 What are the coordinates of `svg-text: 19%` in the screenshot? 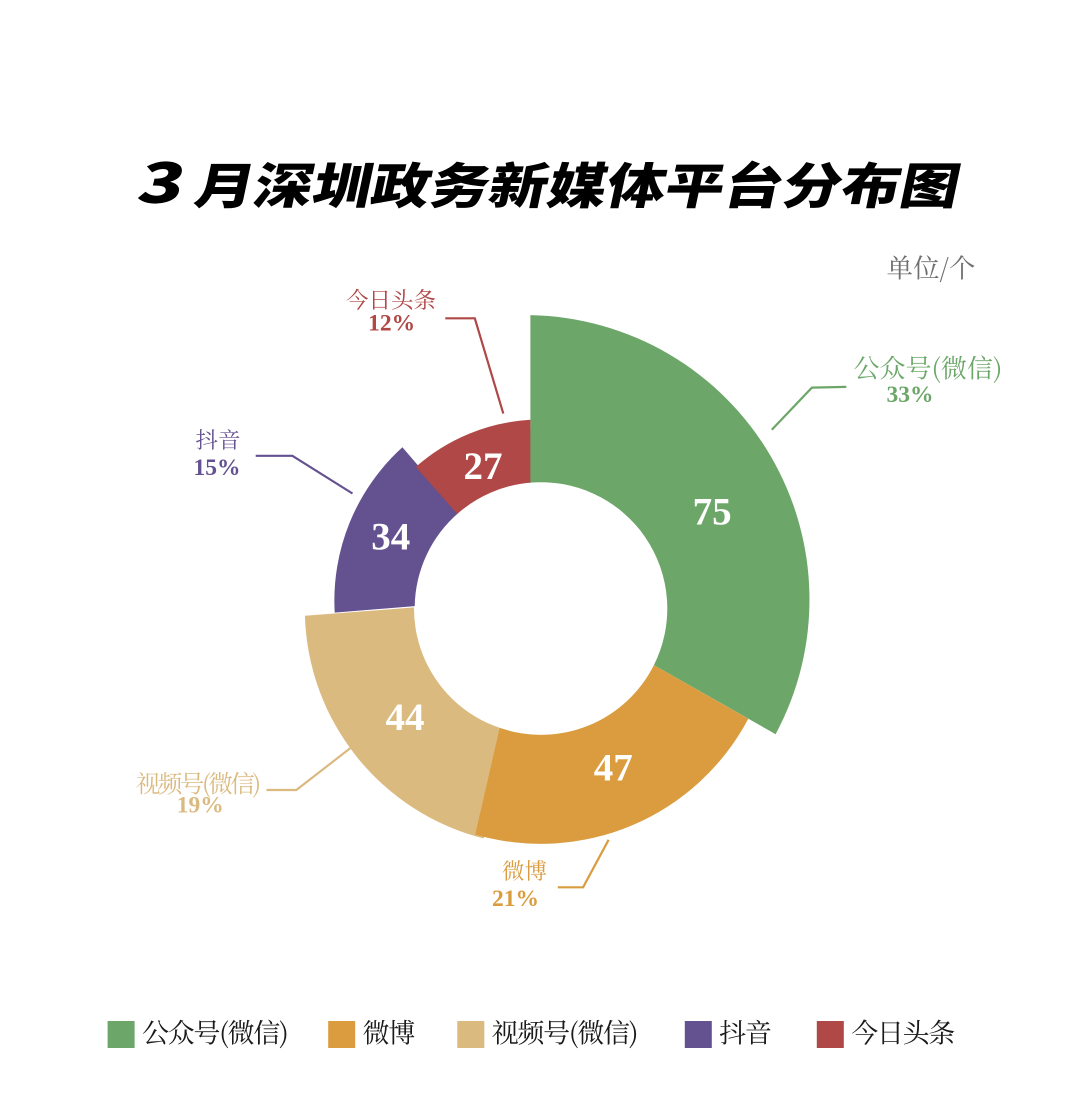 It's located at (200, 806).